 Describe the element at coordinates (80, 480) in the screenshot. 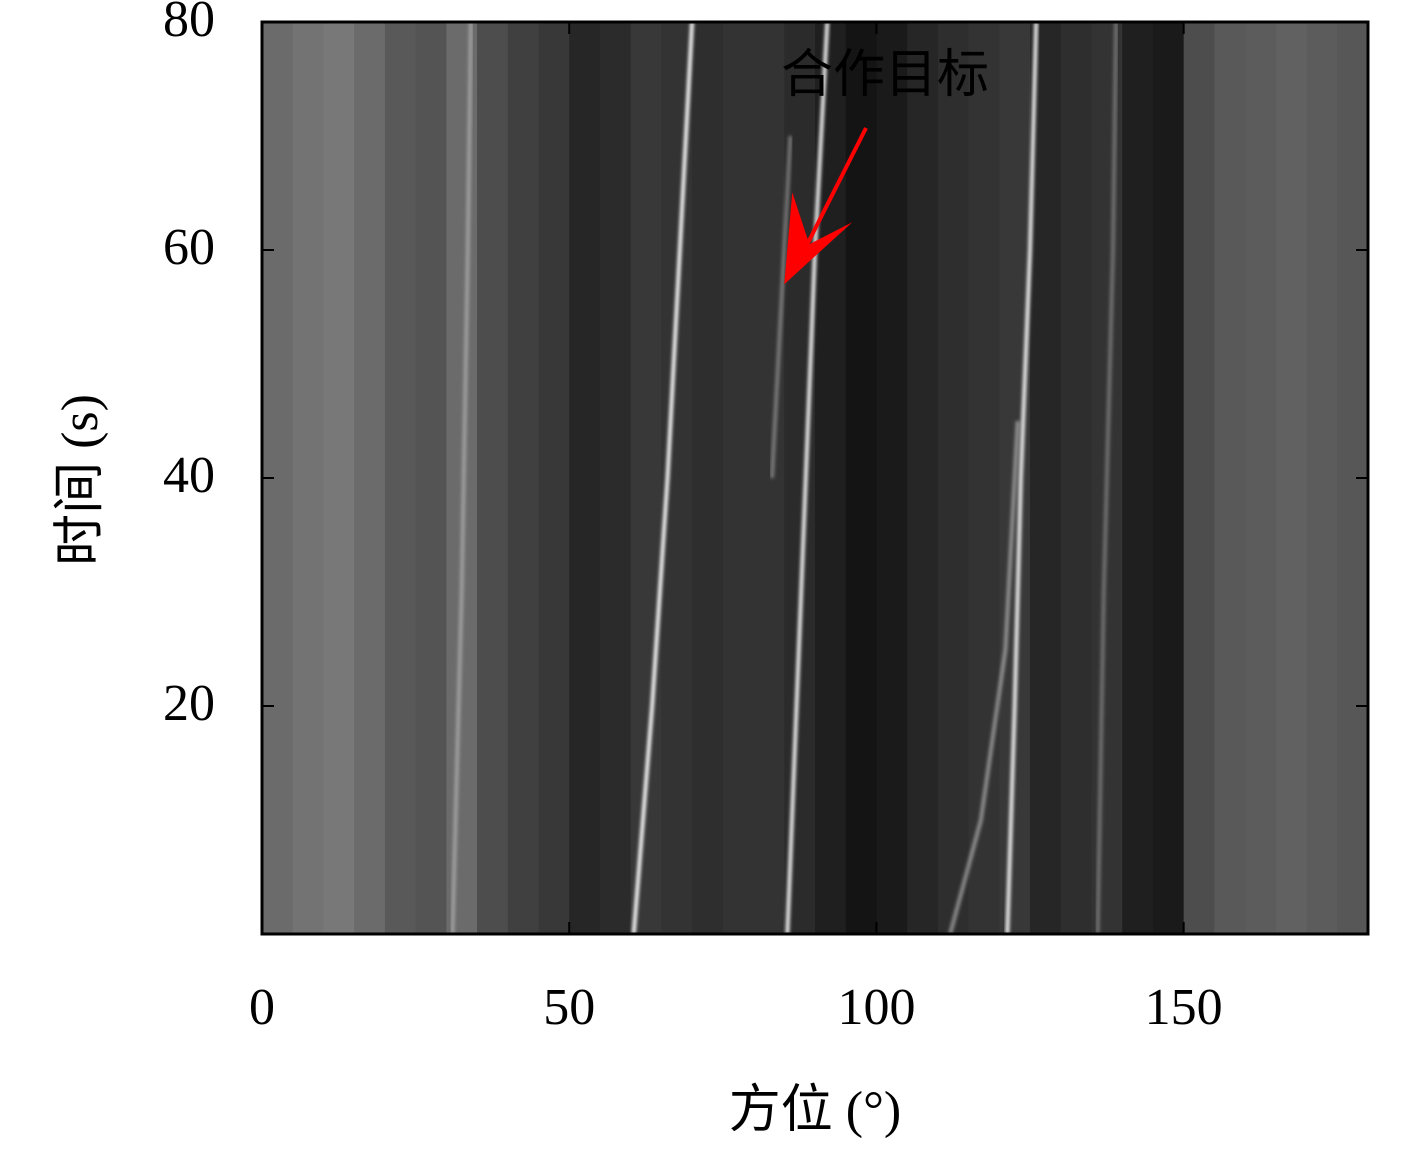

I see `y-axis-label: 时间 (s)` at that location.